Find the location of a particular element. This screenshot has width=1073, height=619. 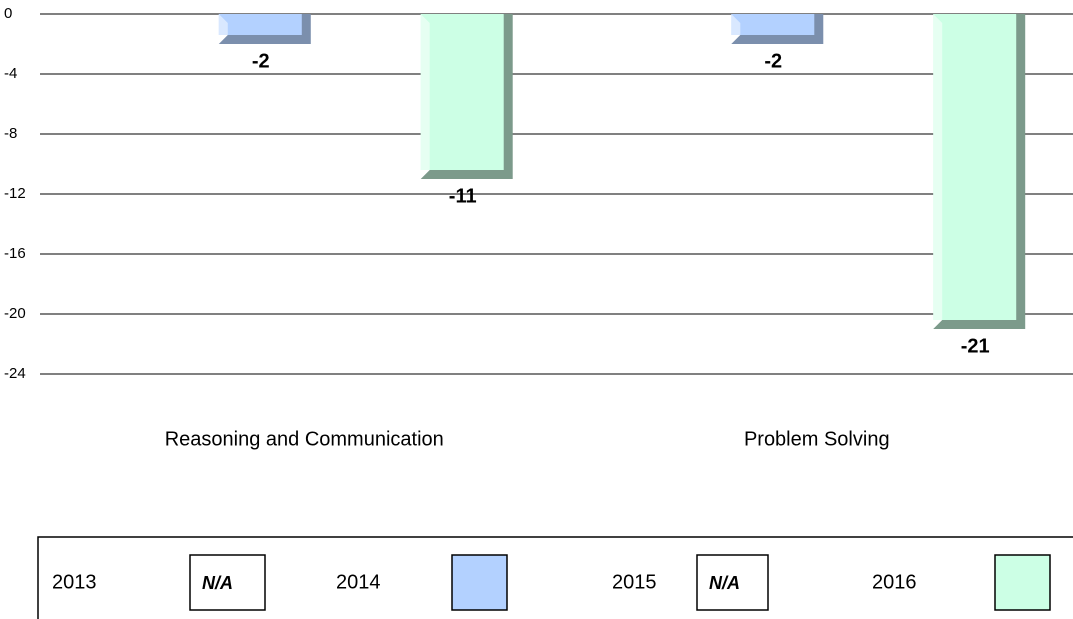

legend-label: 2015 is located at coordinates (634, 582).